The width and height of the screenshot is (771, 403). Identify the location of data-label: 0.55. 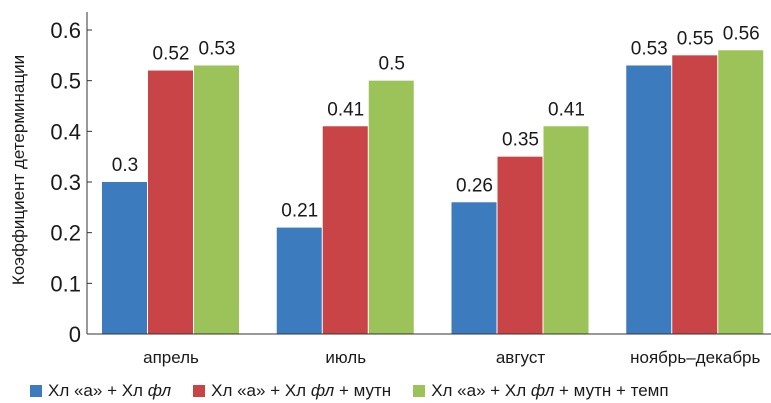
(695, 38).